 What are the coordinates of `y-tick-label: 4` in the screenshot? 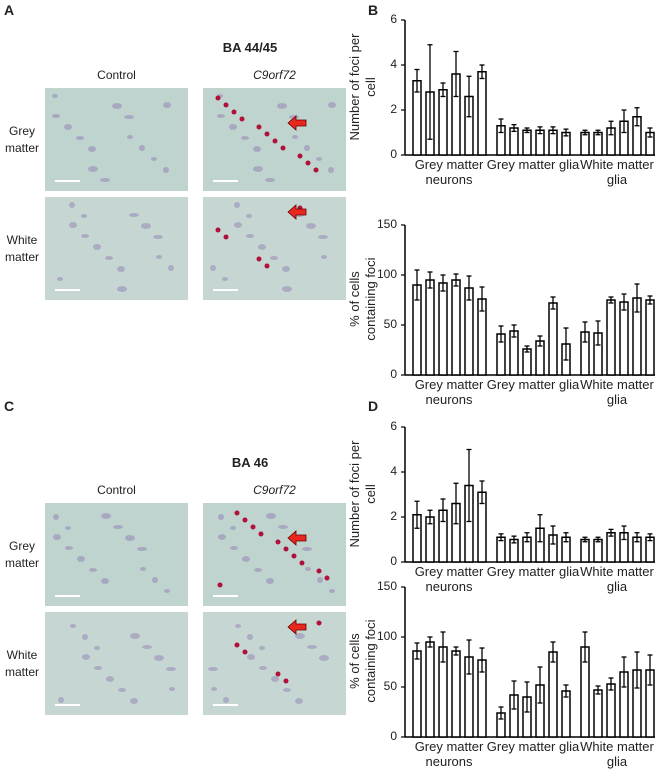 It's located at (393, 64).